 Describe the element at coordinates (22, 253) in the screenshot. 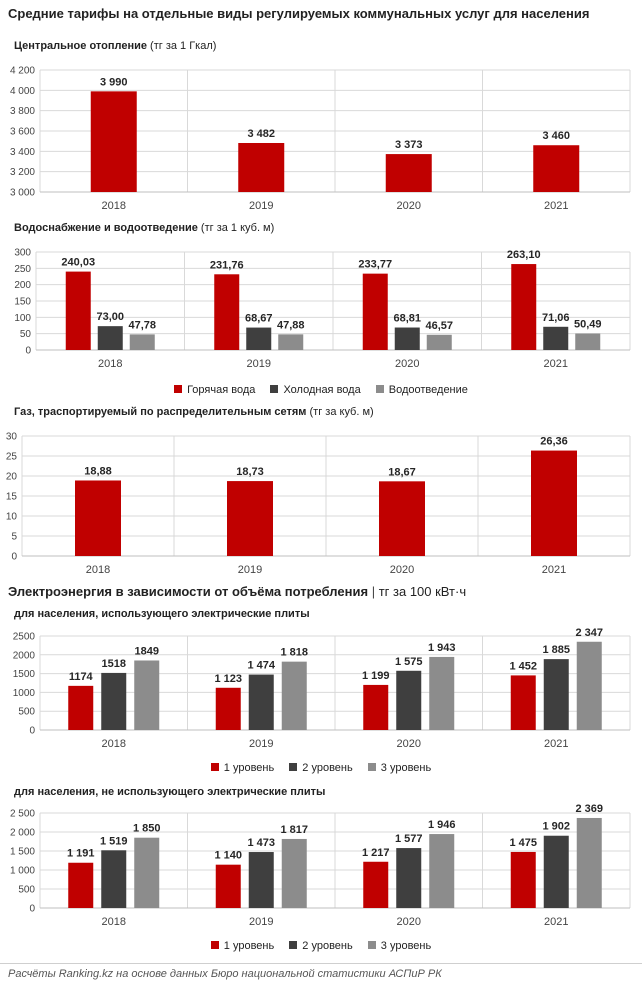

I see `y-tick-label: 300` at that location.